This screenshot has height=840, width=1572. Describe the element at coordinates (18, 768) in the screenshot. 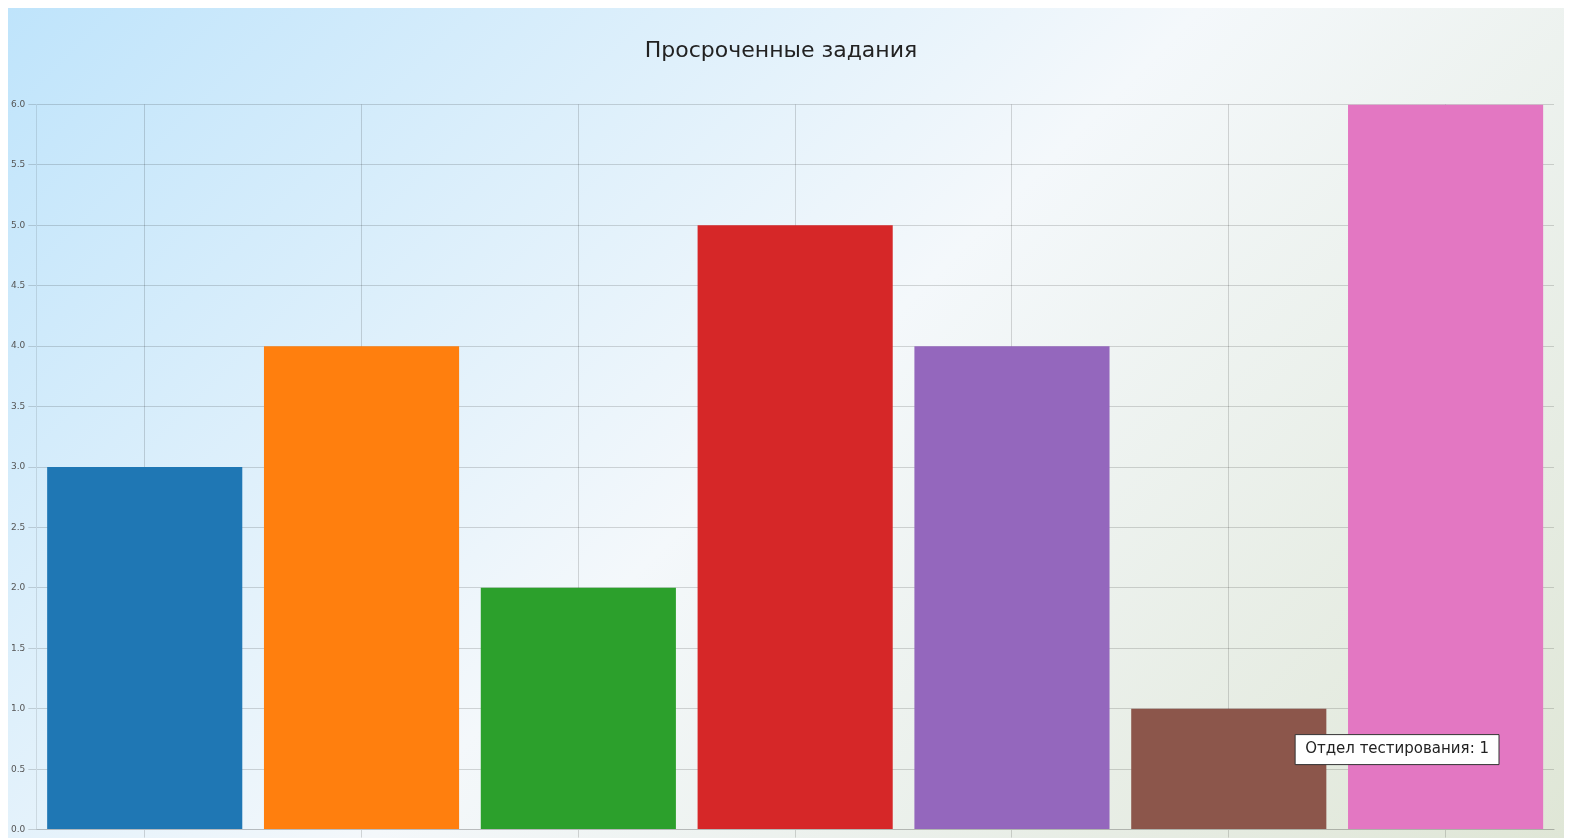

I see `y-tick-label: 0.5` at that location.